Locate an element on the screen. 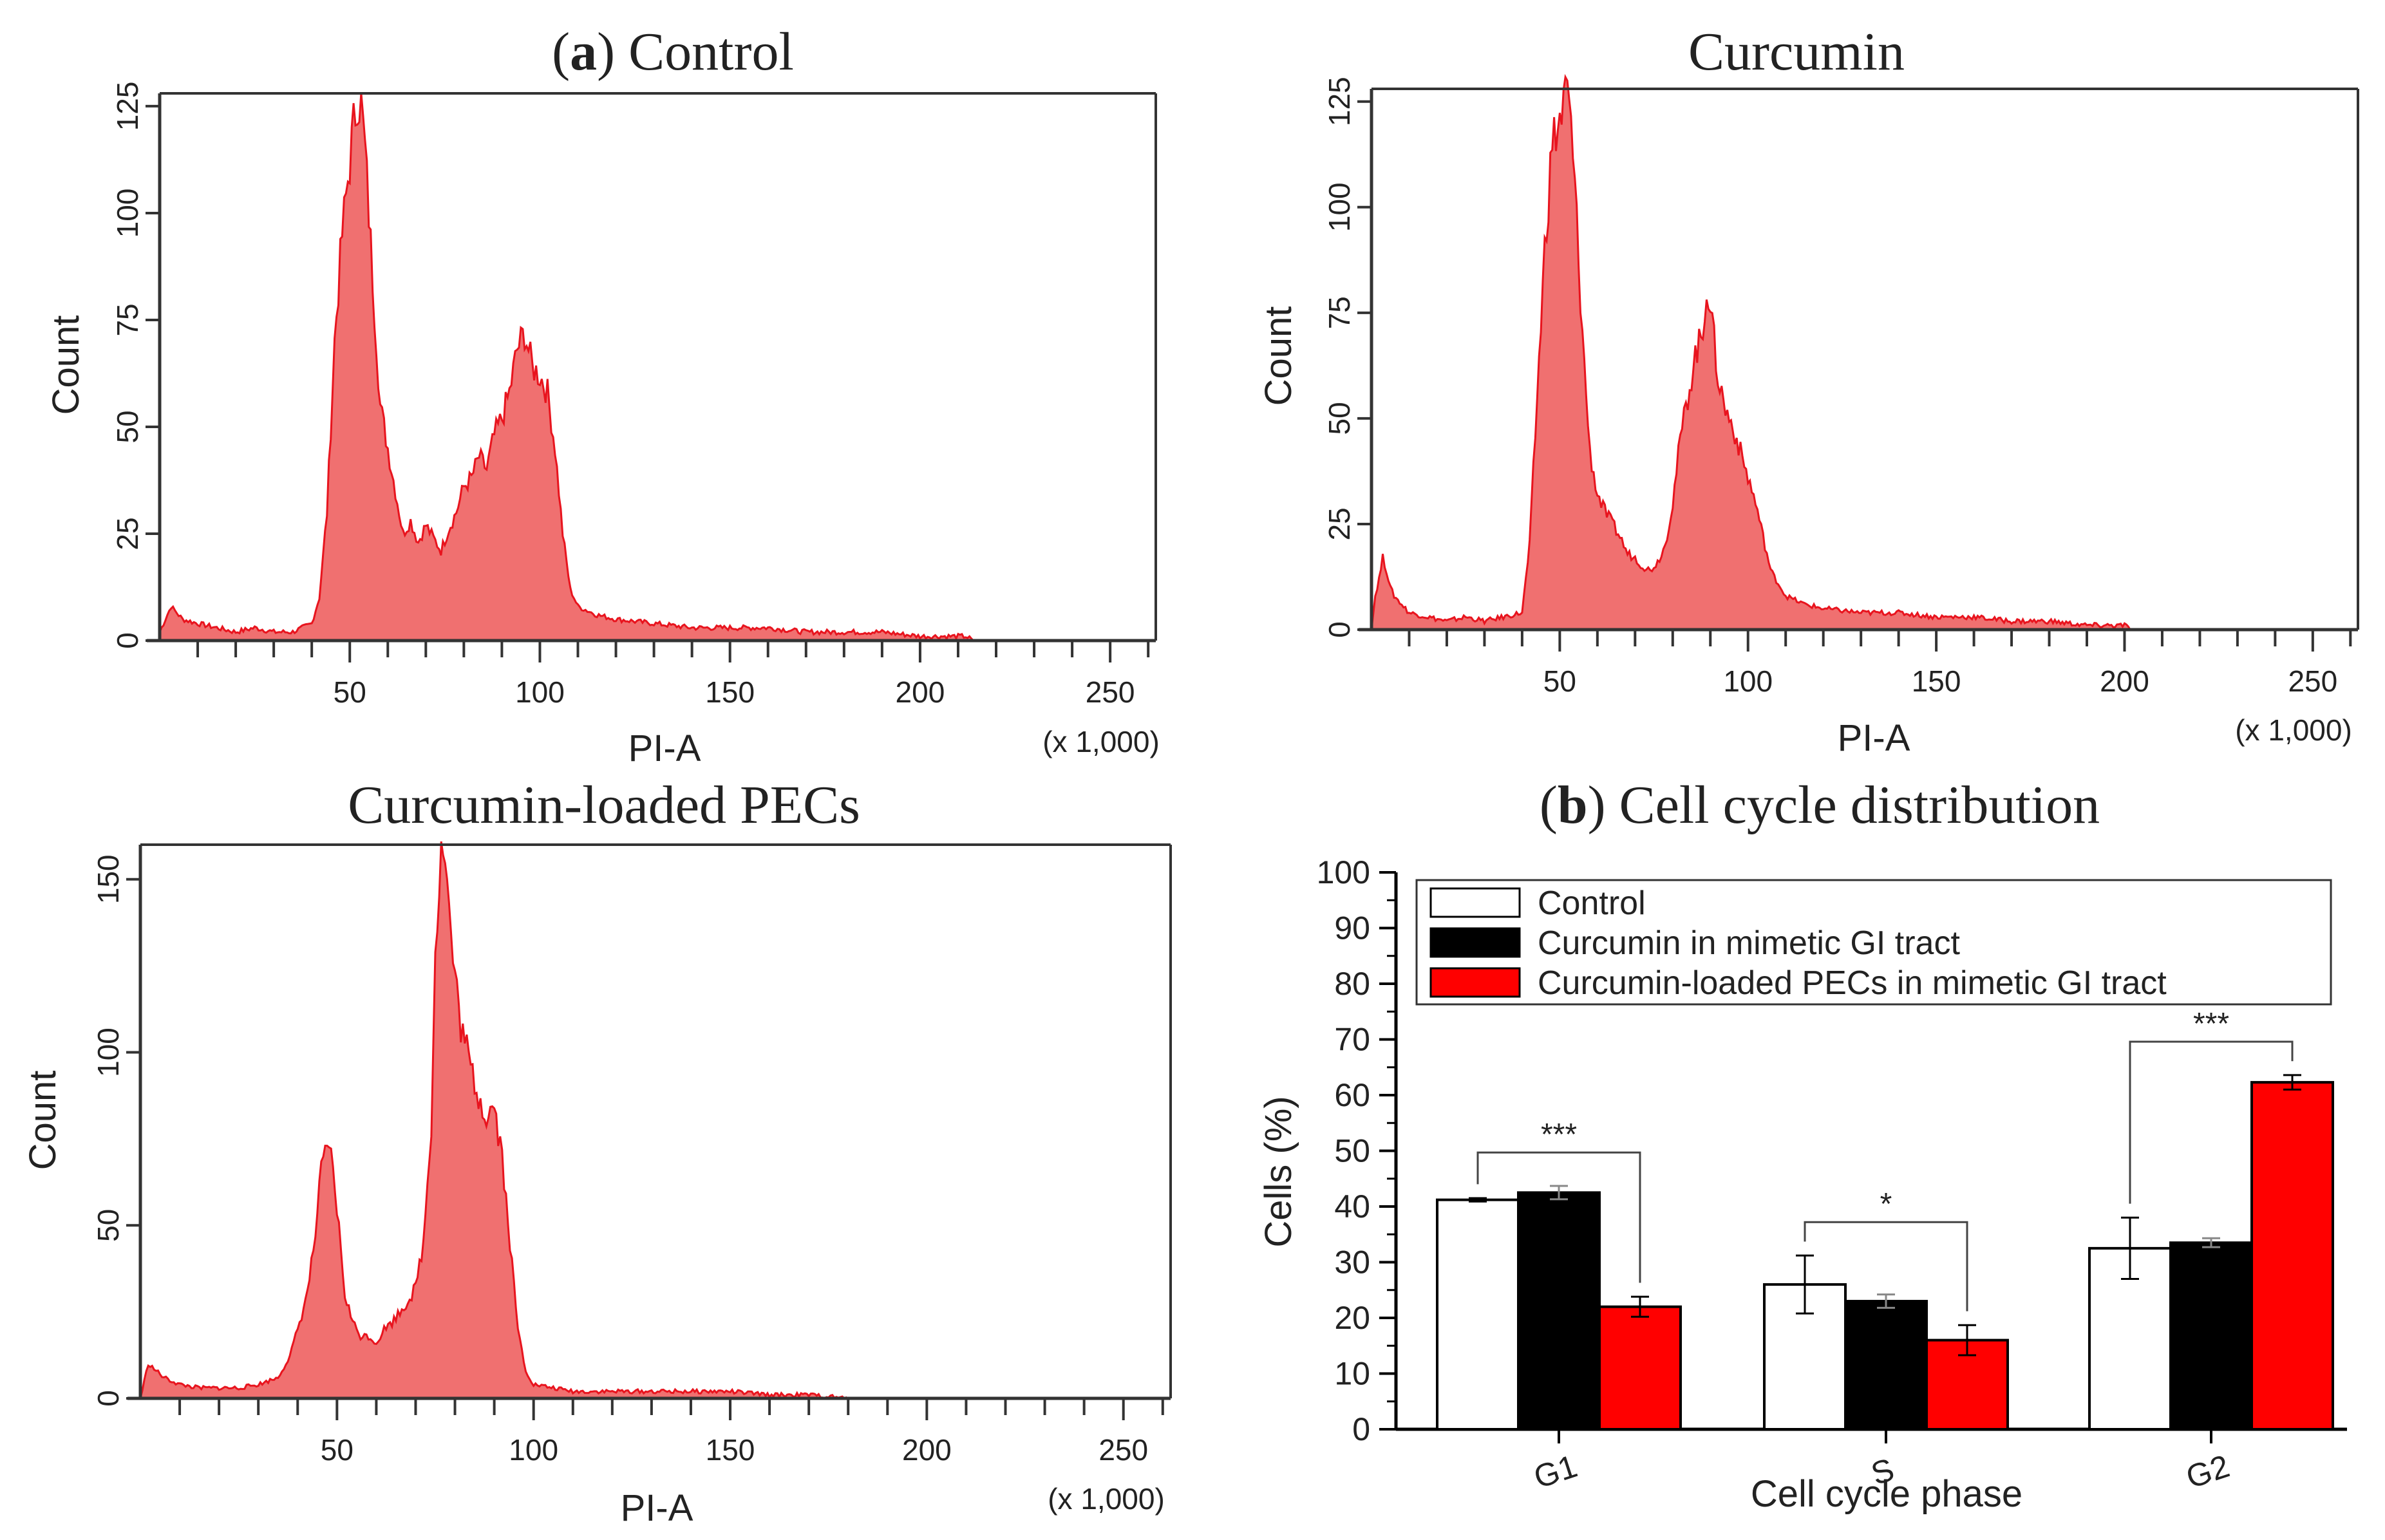 The image size is (2385, 1540). legend-swatch-curcumin is located at coordinates (1475, 942).